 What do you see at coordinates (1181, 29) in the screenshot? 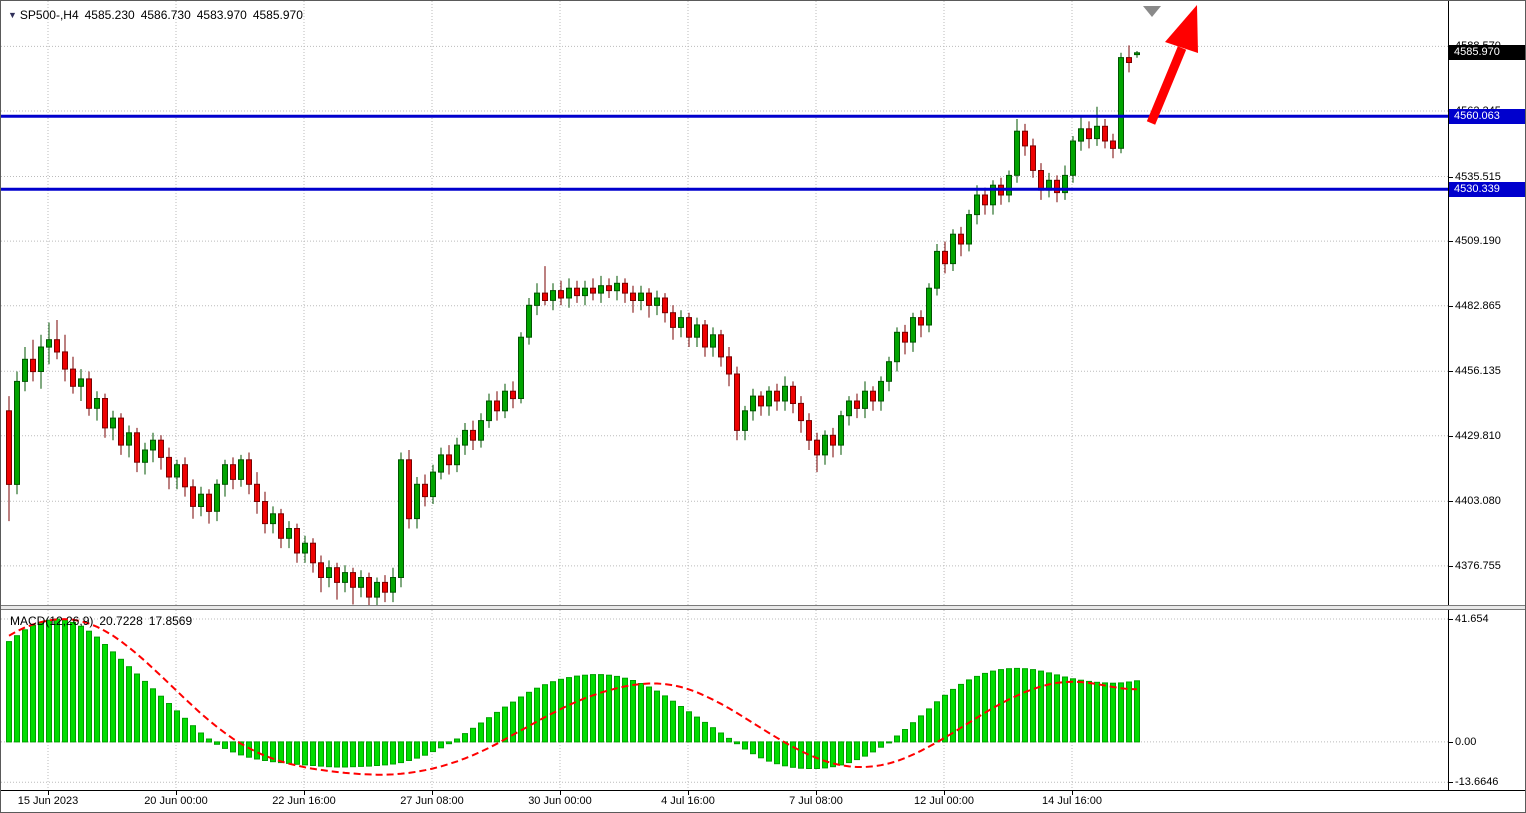
I see `trend-arrow-head` at bounding box center [1181, 29].